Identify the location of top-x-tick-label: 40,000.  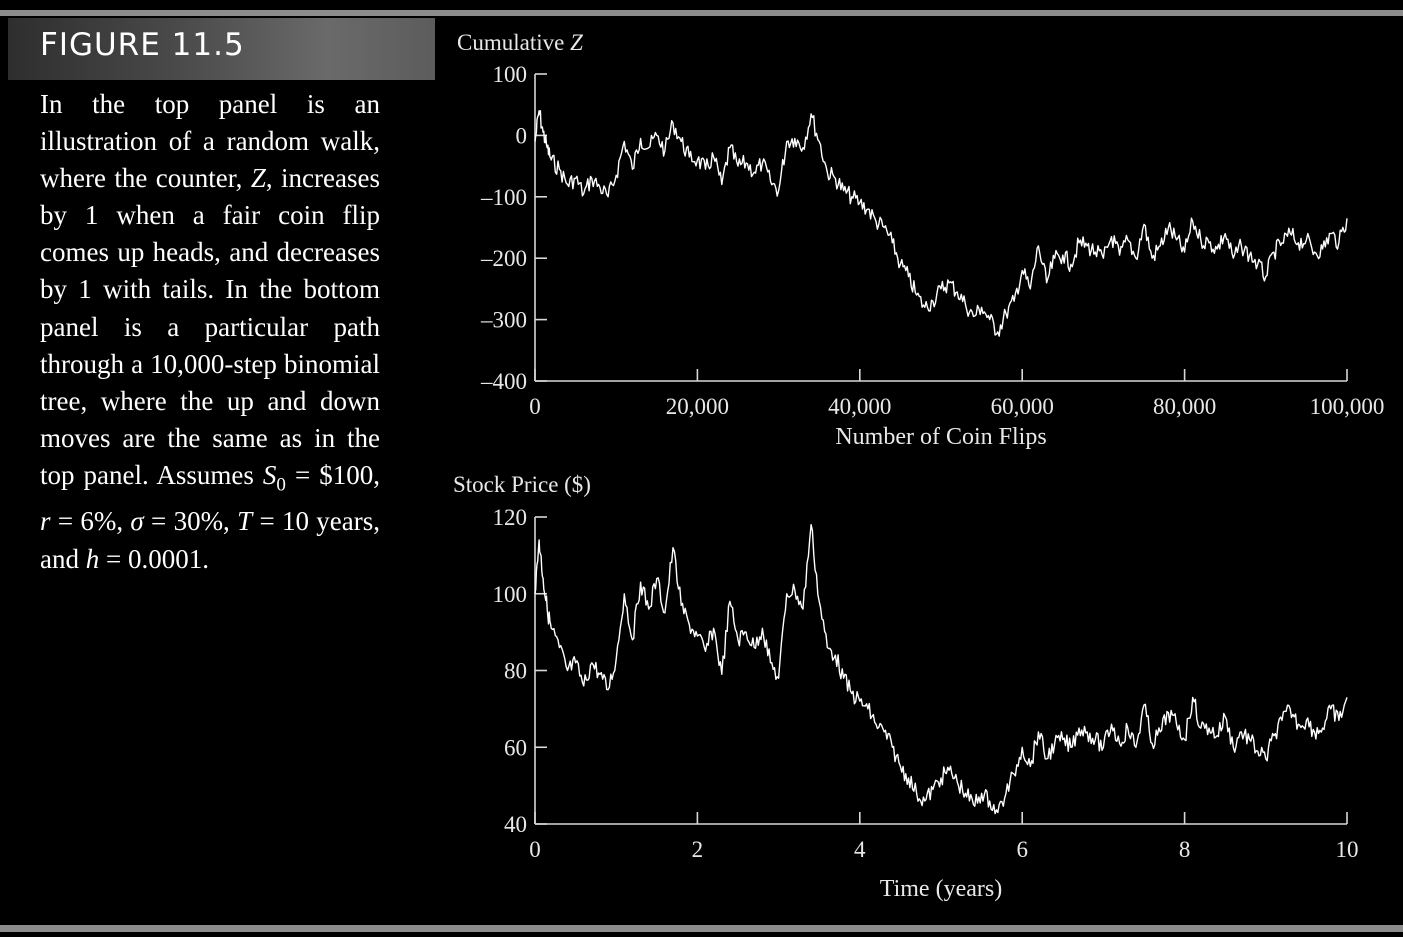
(859, 406).